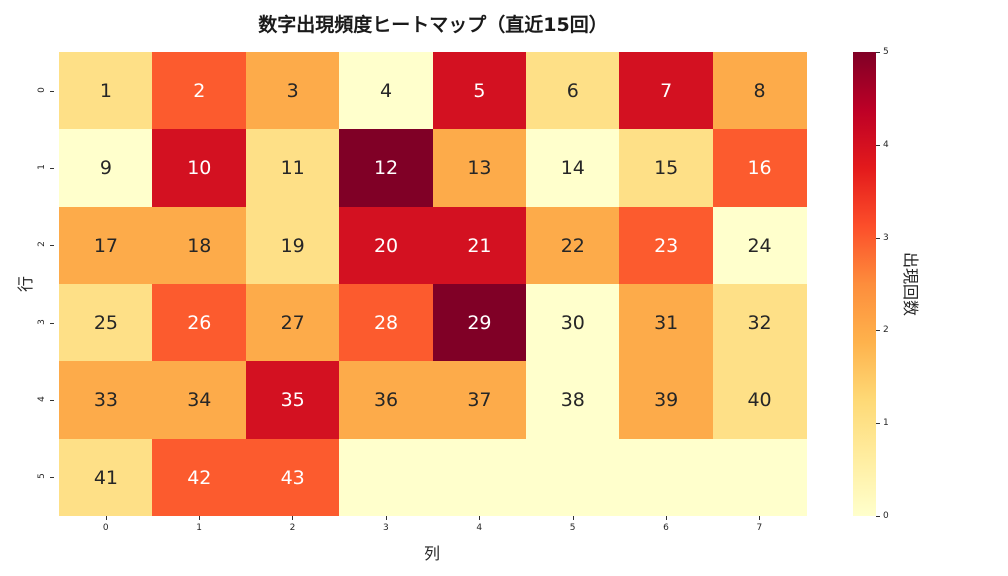 This screenshot has width=1008, height=576. Describe the element at coordinates (572, 245) in the screenshot. I see `heatmap-cell: 22` at that location.